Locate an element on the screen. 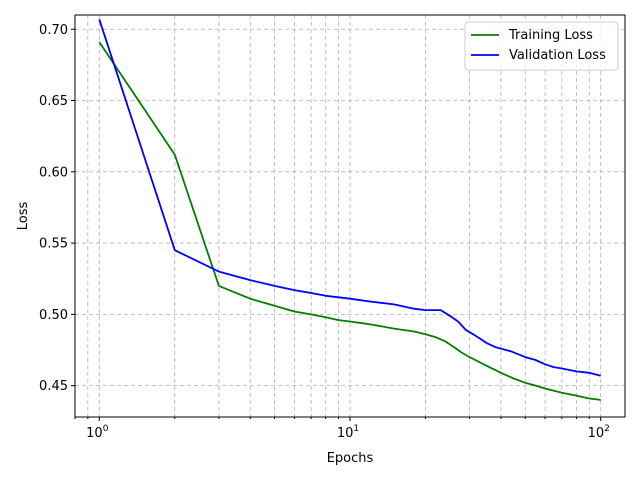  legend-label-training: Training Loss is located at coordinates (550, 35).